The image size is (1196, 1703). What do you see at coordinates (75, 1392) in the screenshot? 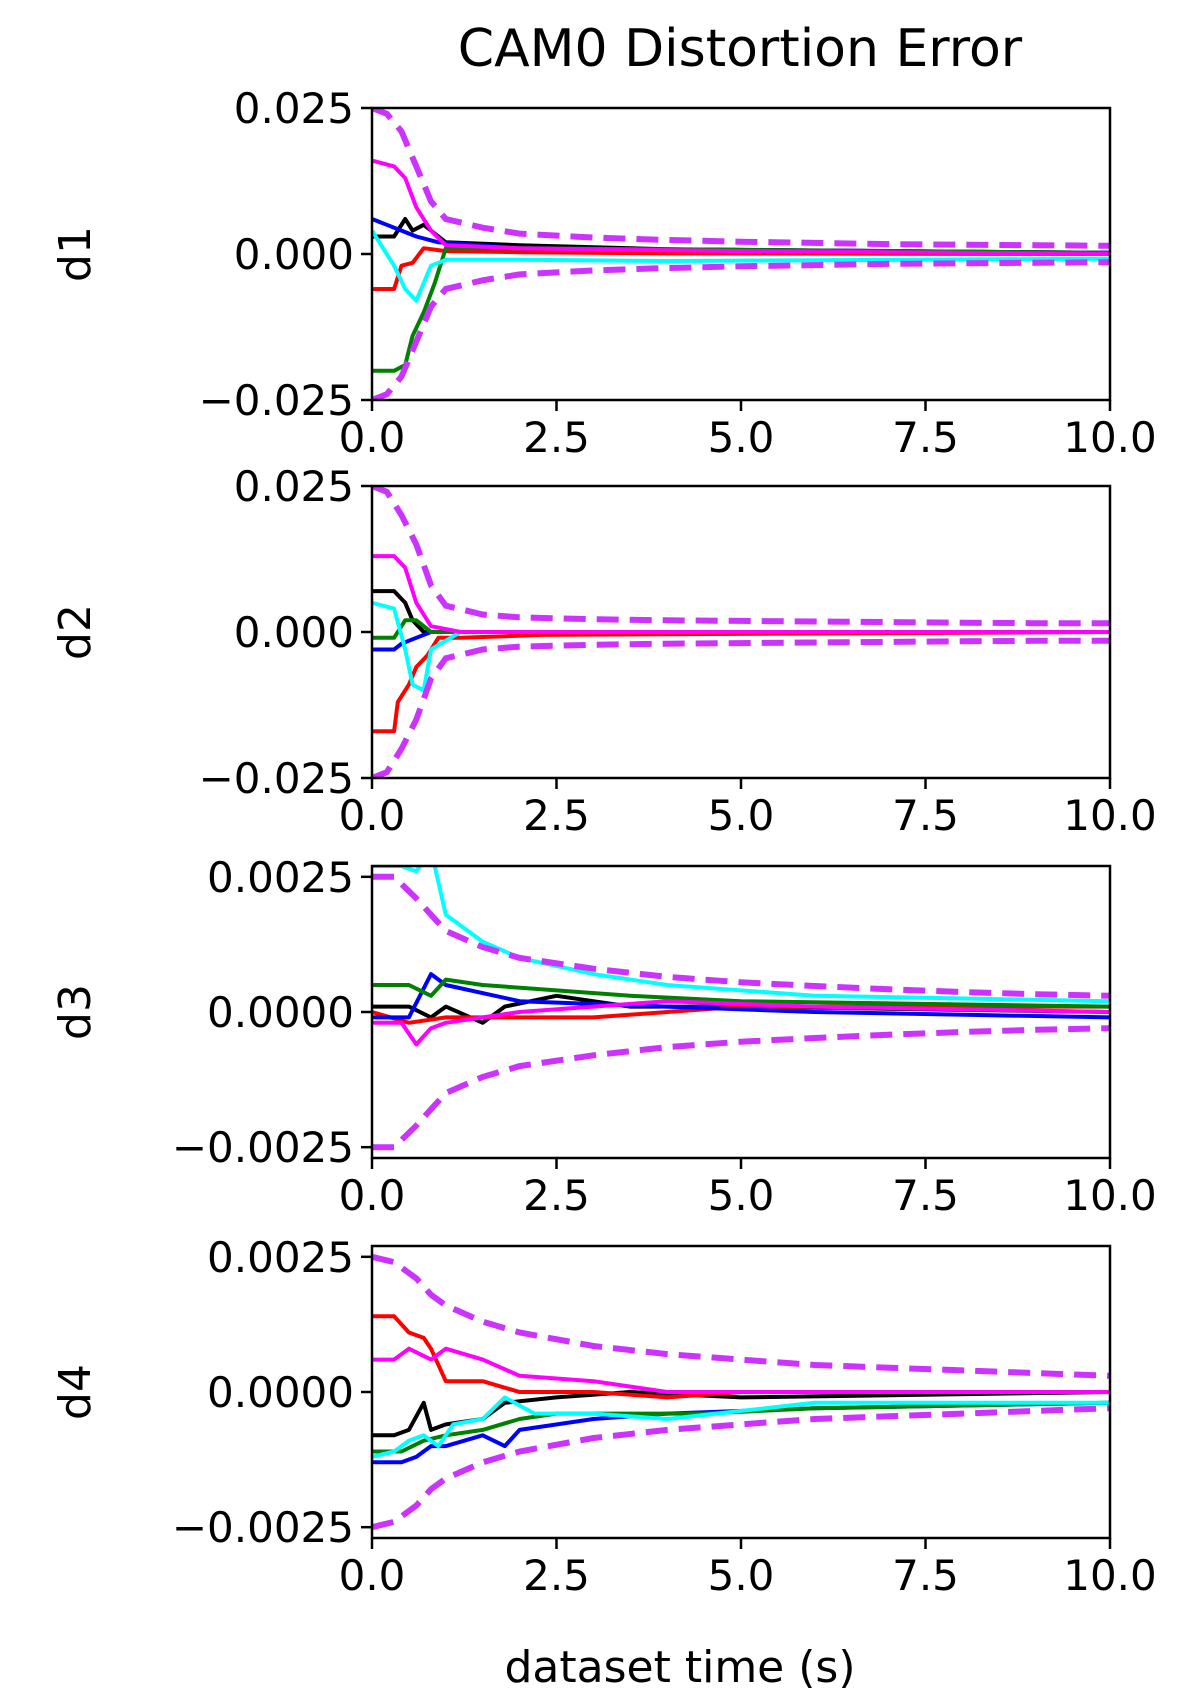
I see `y-axis-label: d4` at bounding box center [75, 1392].